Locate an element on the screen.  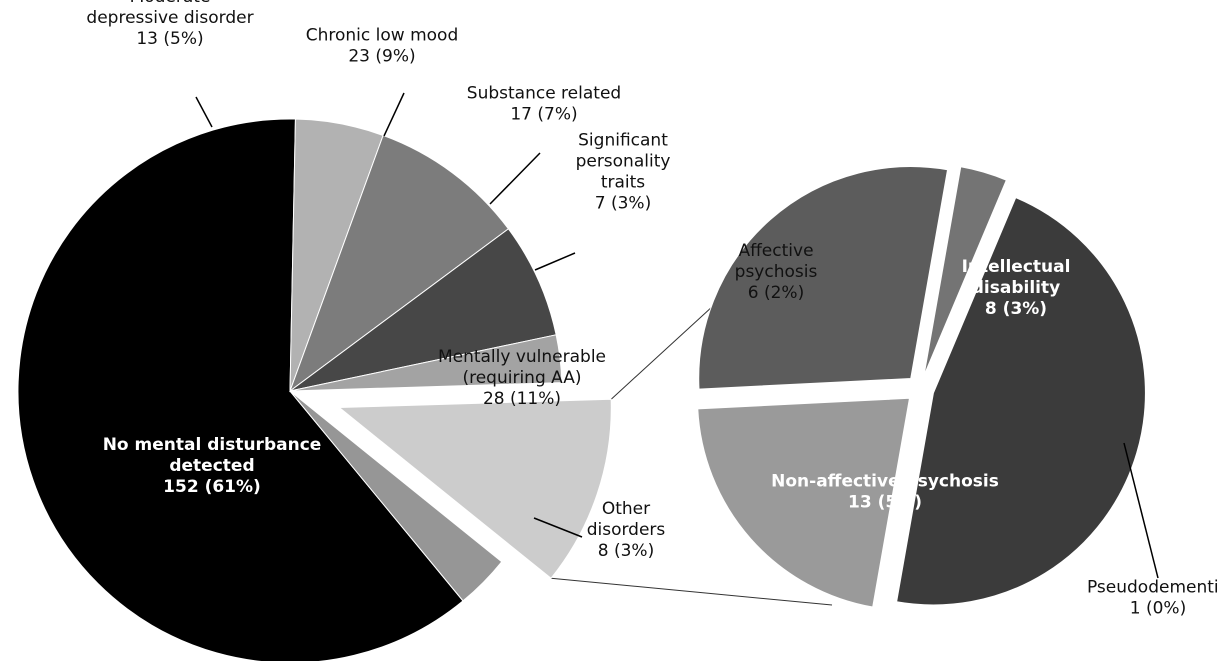
label-affective-psychosis-line-2: 6 (2%) is located at coordinates (776, 293).